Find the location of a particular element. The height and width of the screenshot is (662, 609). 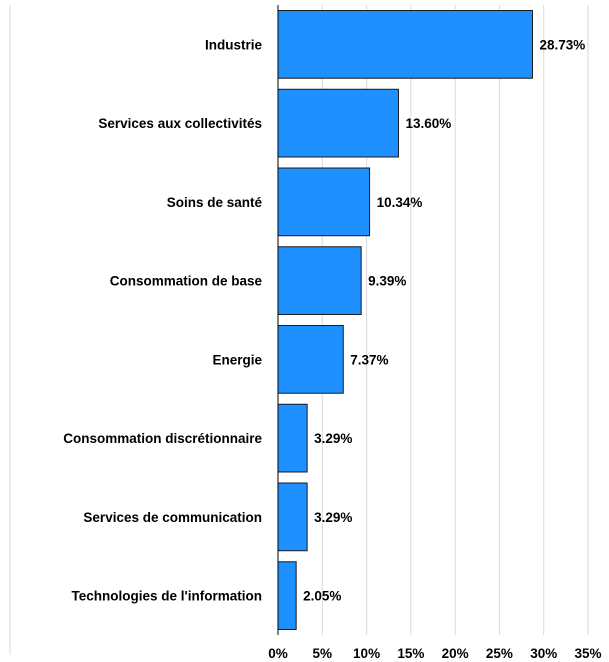

category-label: Technologies de l'information is located at coordinates (167, 596).